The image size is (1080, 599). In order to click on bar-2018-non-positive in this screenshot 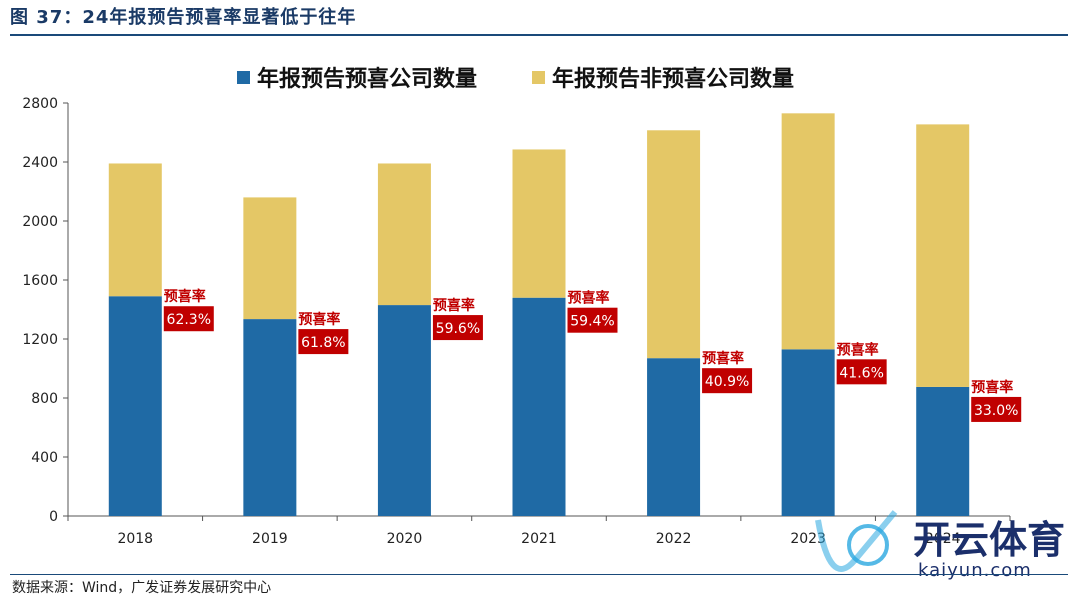, I will do `click(135, 230)`.